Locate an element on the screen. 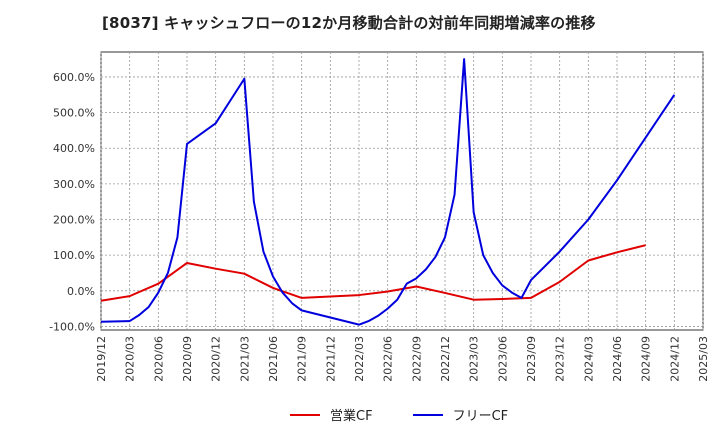  y-tick-label: 100.0% is located at coordinates (74, 255).